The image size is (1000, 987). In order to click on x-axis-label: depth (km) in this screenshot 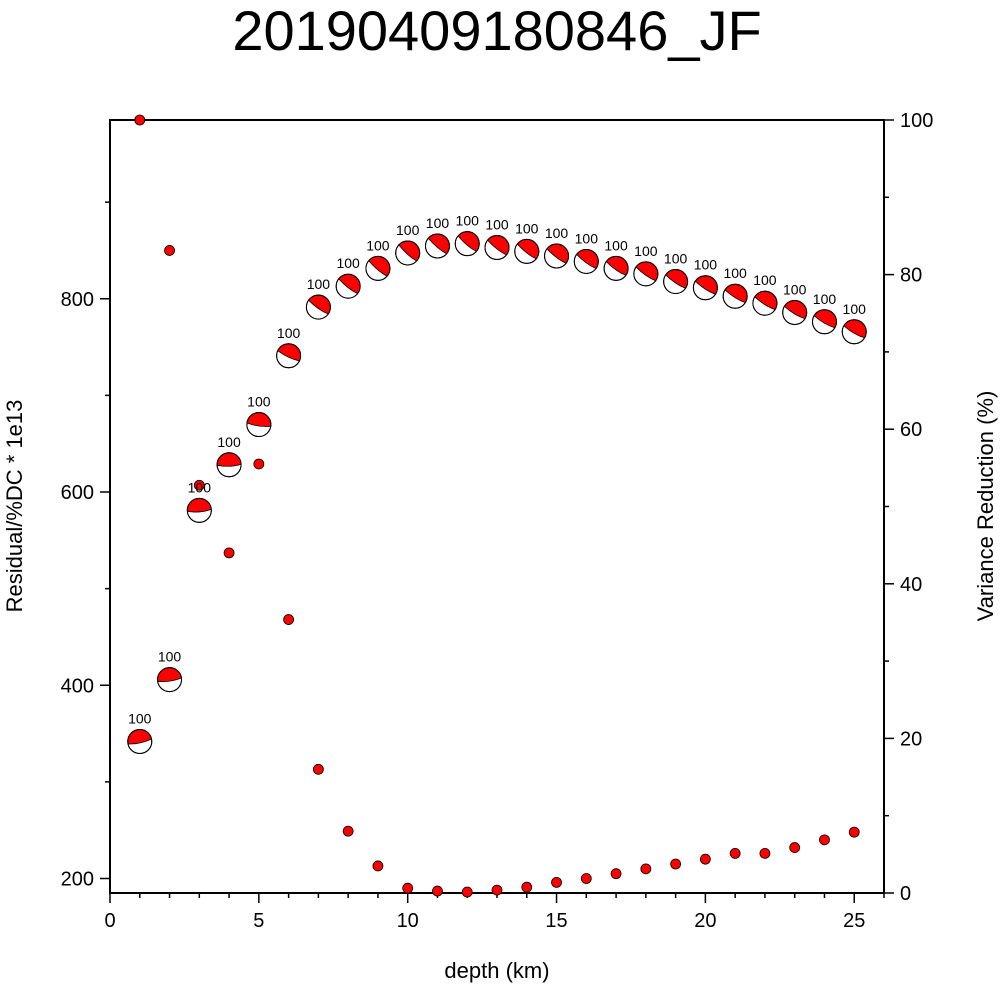, I will do `click(496, 970)`.